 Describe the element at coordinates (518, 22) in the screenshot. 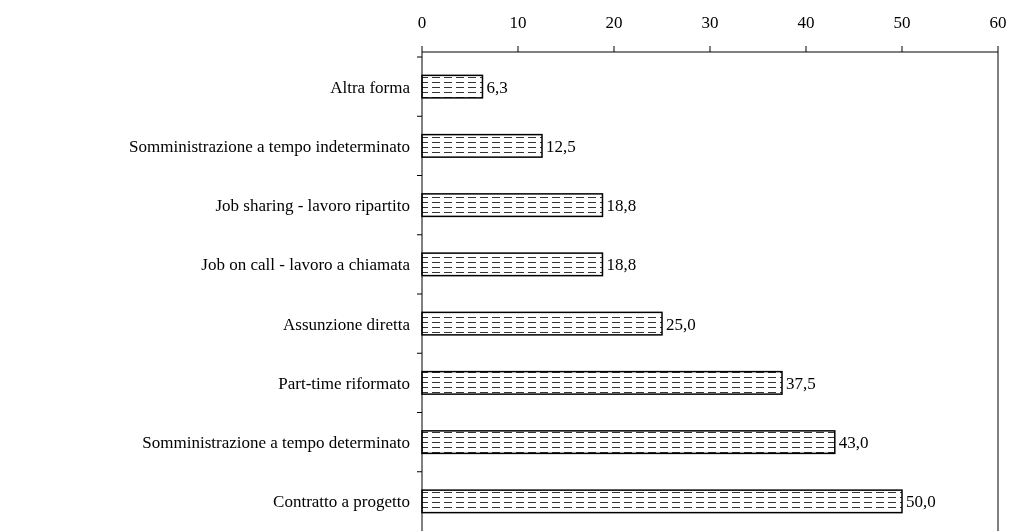

I see `x-tick-label: 10` at that location.